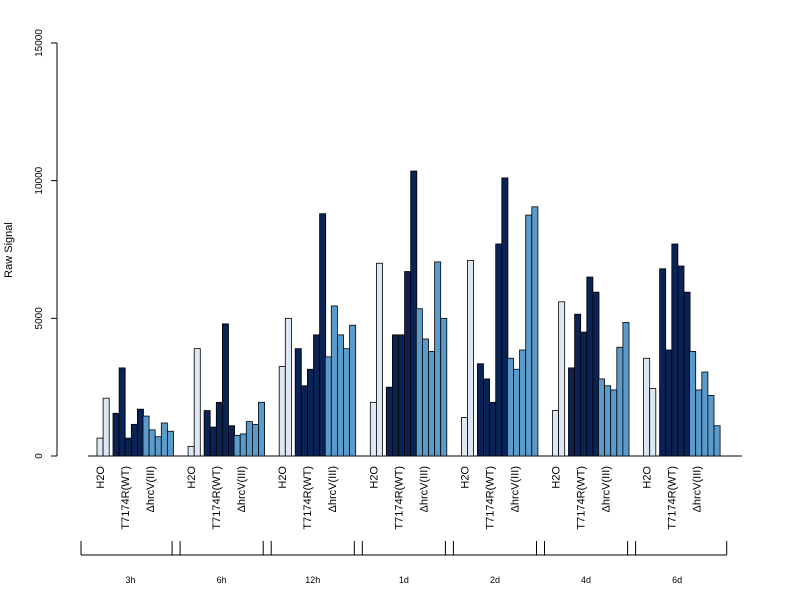 The height and width of the screenshot is (600, 800). I want to click on y-tick-label: 0, so click(39, 456).